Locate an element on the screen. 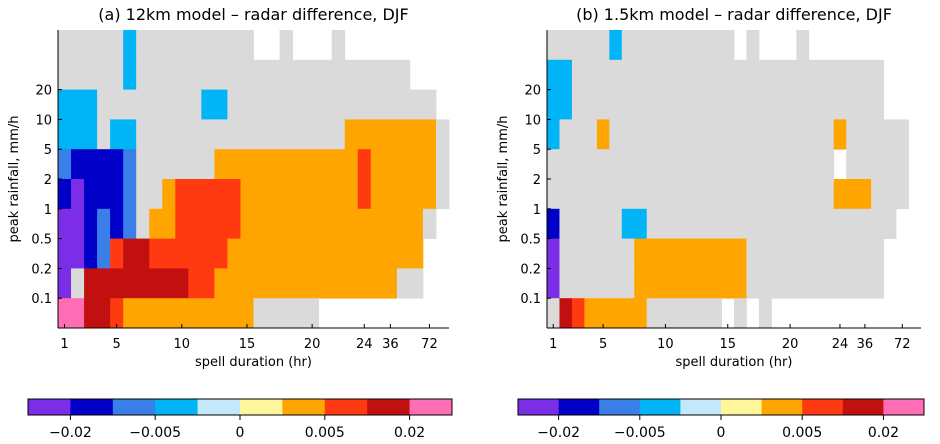  x-tick-label: 5 is located at coordinates (117, 344).